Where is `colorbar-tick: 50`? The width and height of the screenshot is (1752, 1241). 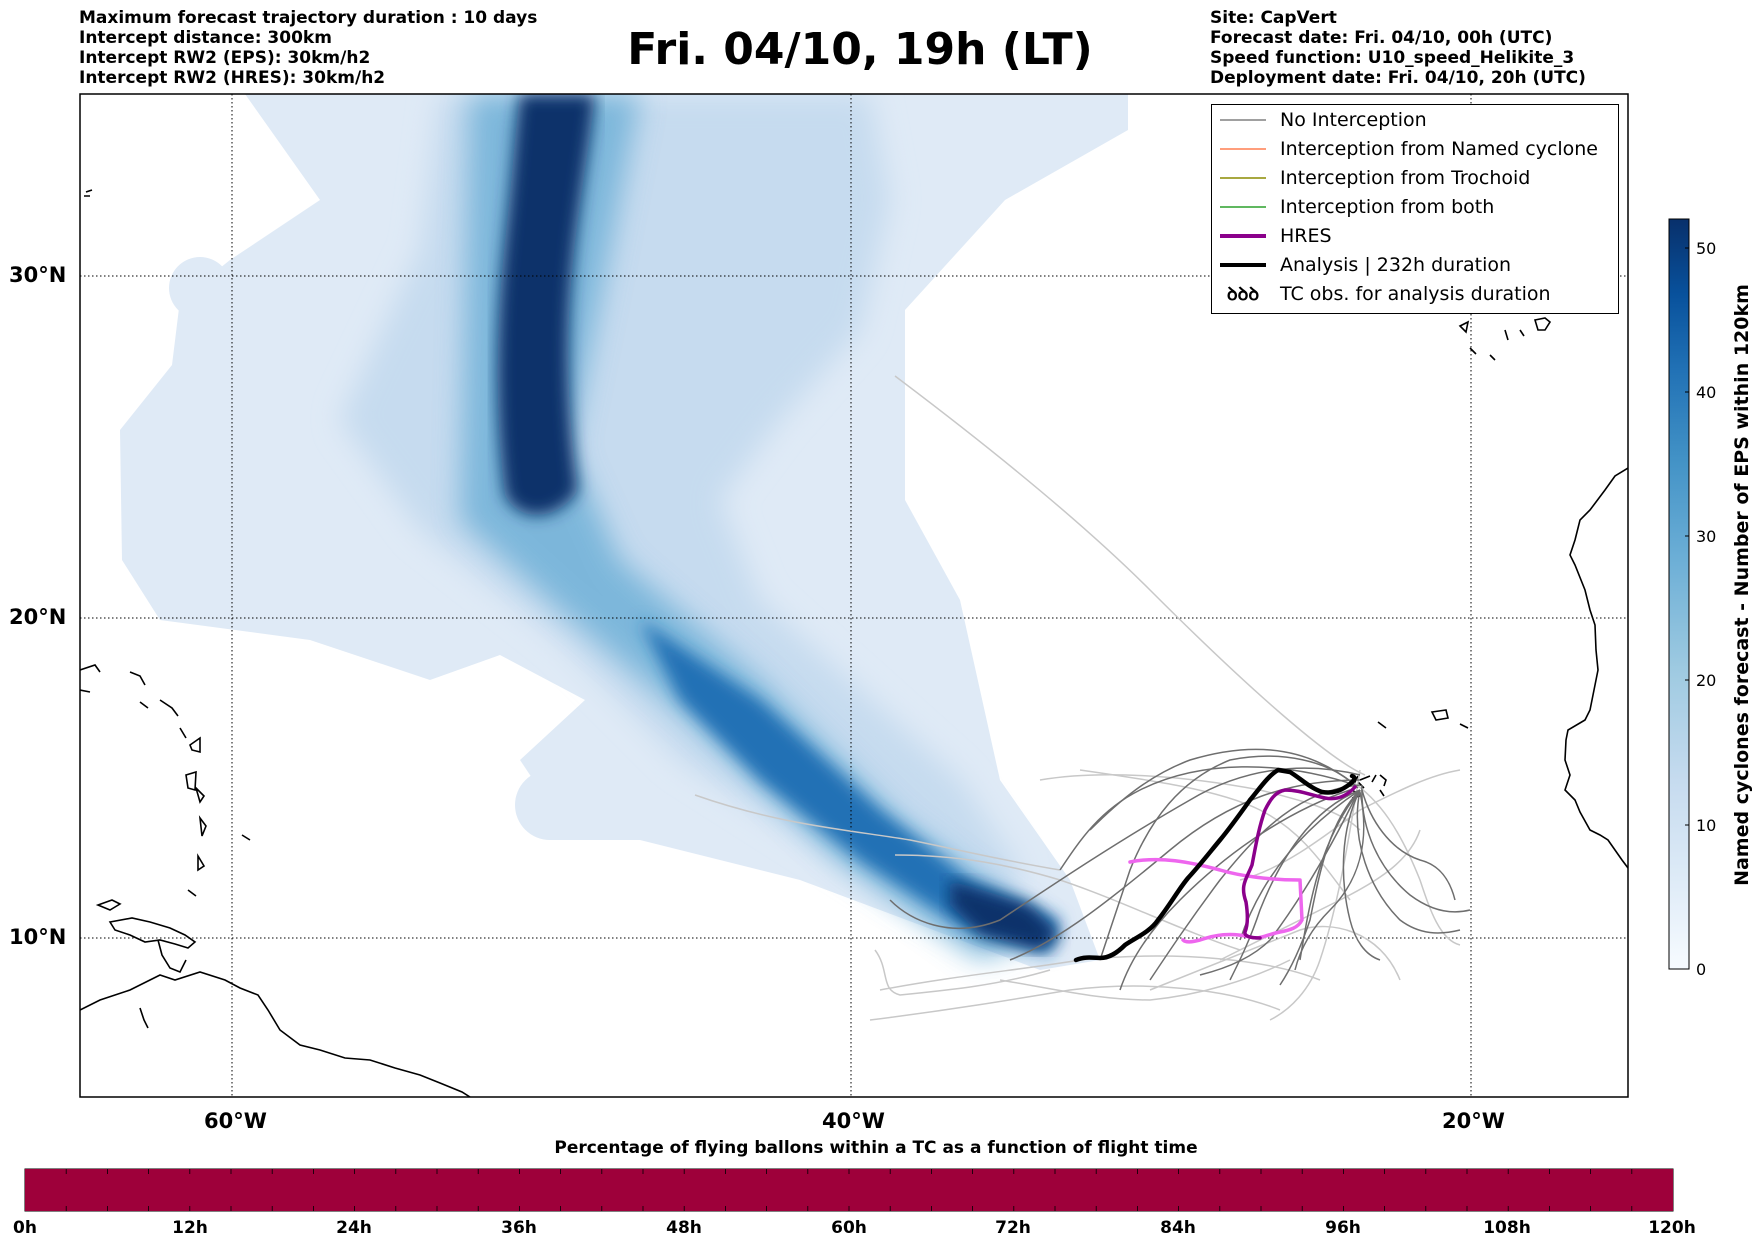
colorbar-tick: 50 is located at coordinates (1706, 248).